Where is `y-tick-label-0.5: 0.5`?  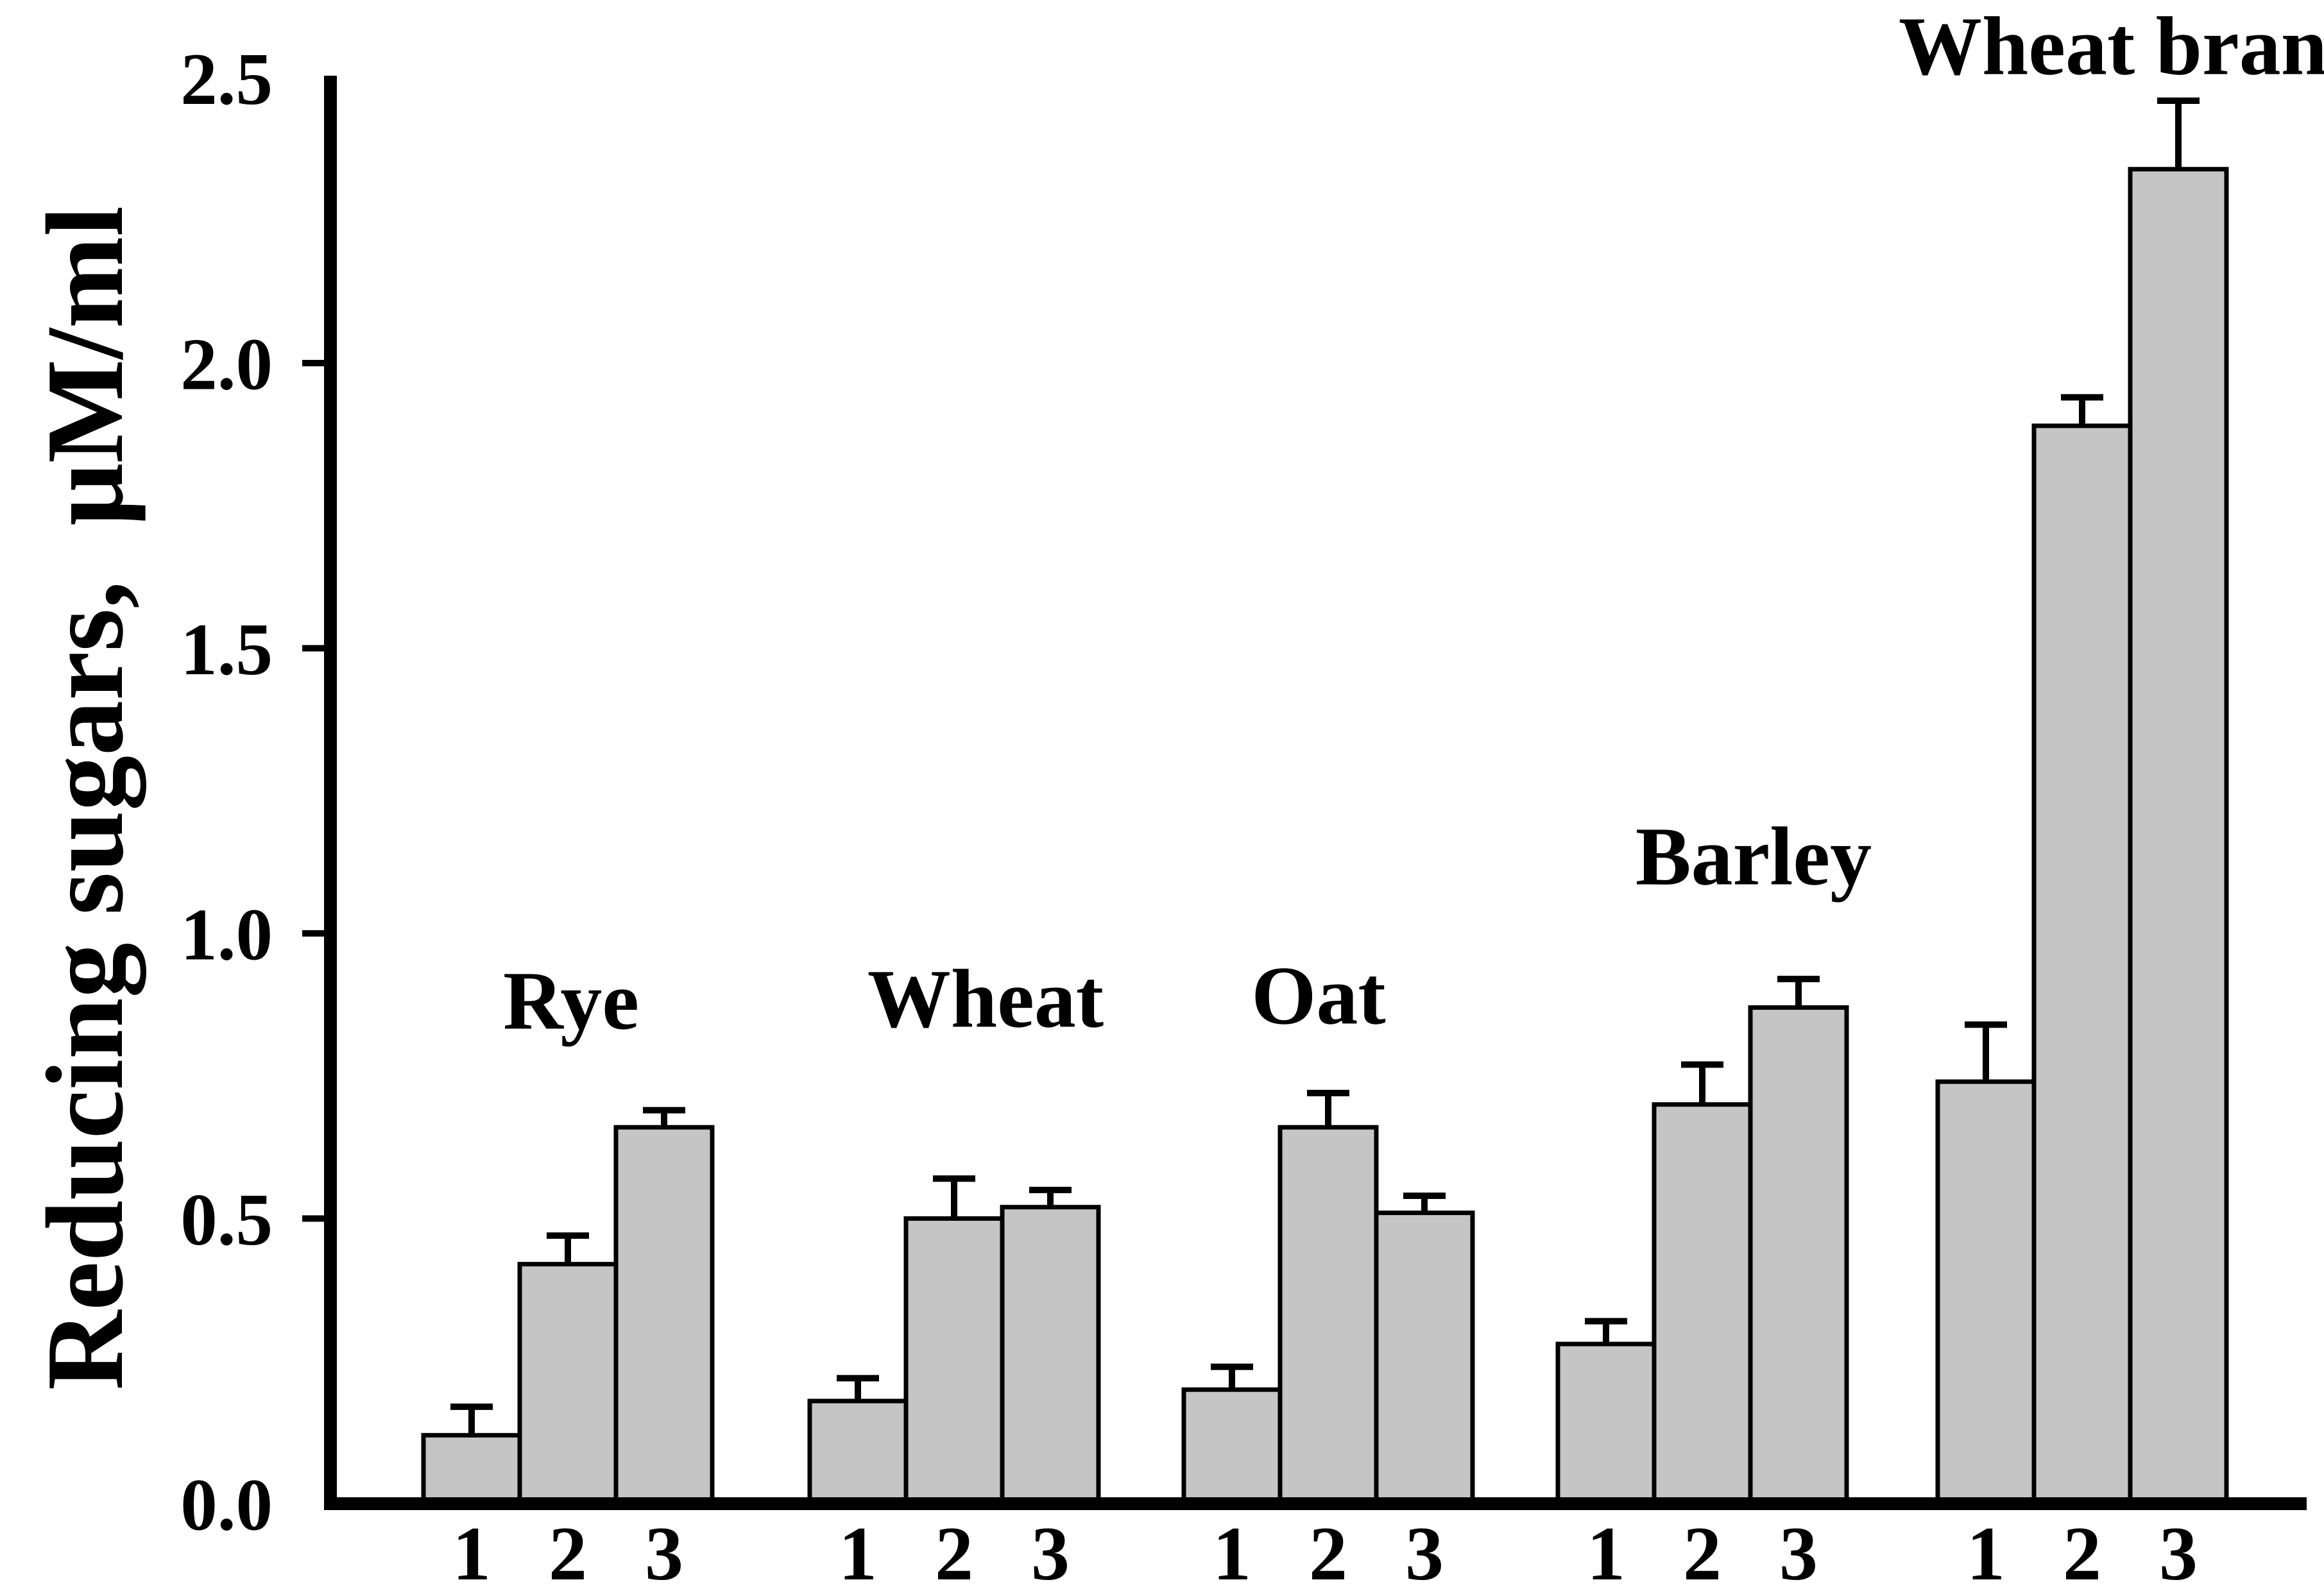 y-tick-label-0.5: 0.5 is located at coordinates (226, 1220).